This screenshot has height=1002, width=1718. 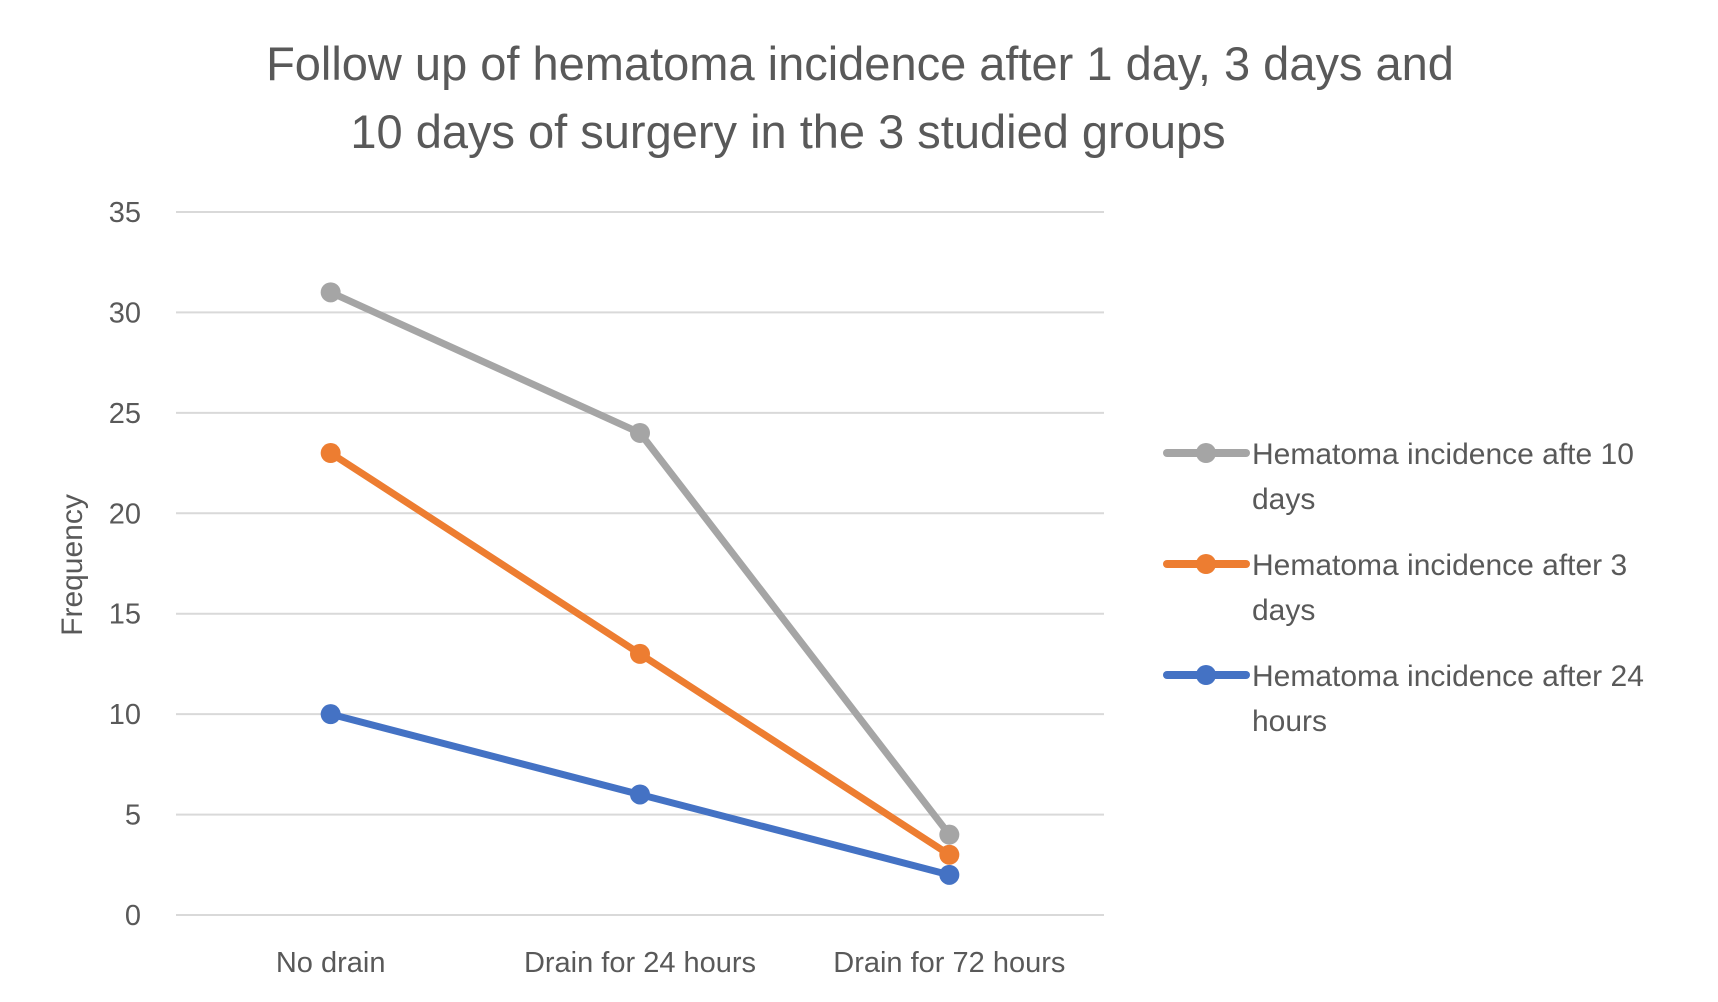 What do you see at coordinates (133, 916) in the screenshot?
I see `y-tick-label: 0` at bounding box center [133, 916].